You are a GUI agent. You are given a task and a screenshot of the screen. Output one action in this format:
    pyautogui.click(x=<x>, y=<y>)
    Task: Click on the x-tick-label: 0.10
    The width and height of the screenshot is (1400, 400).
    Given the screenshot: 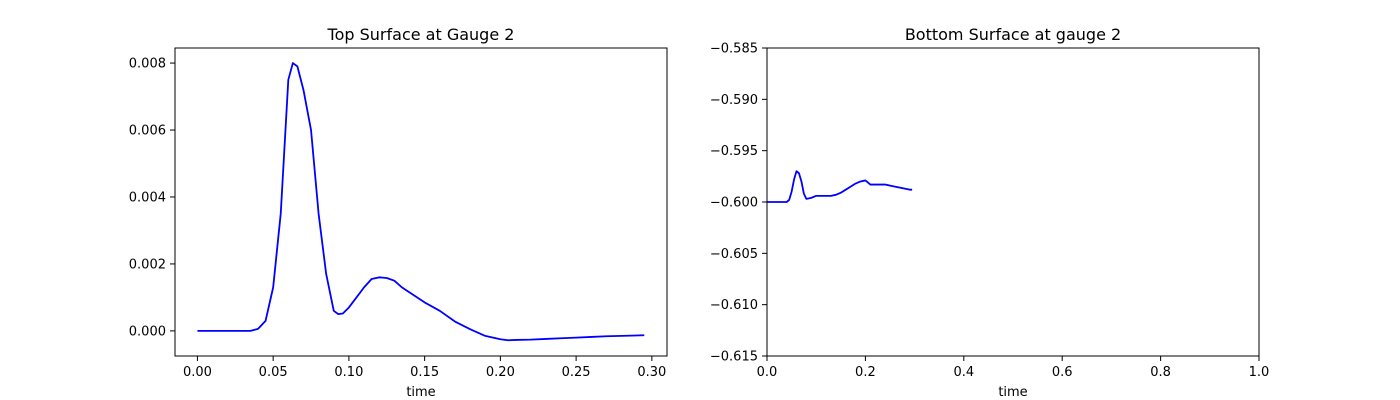 What is the action you would take?
    pyautogui.click(x=348, y=372)
    